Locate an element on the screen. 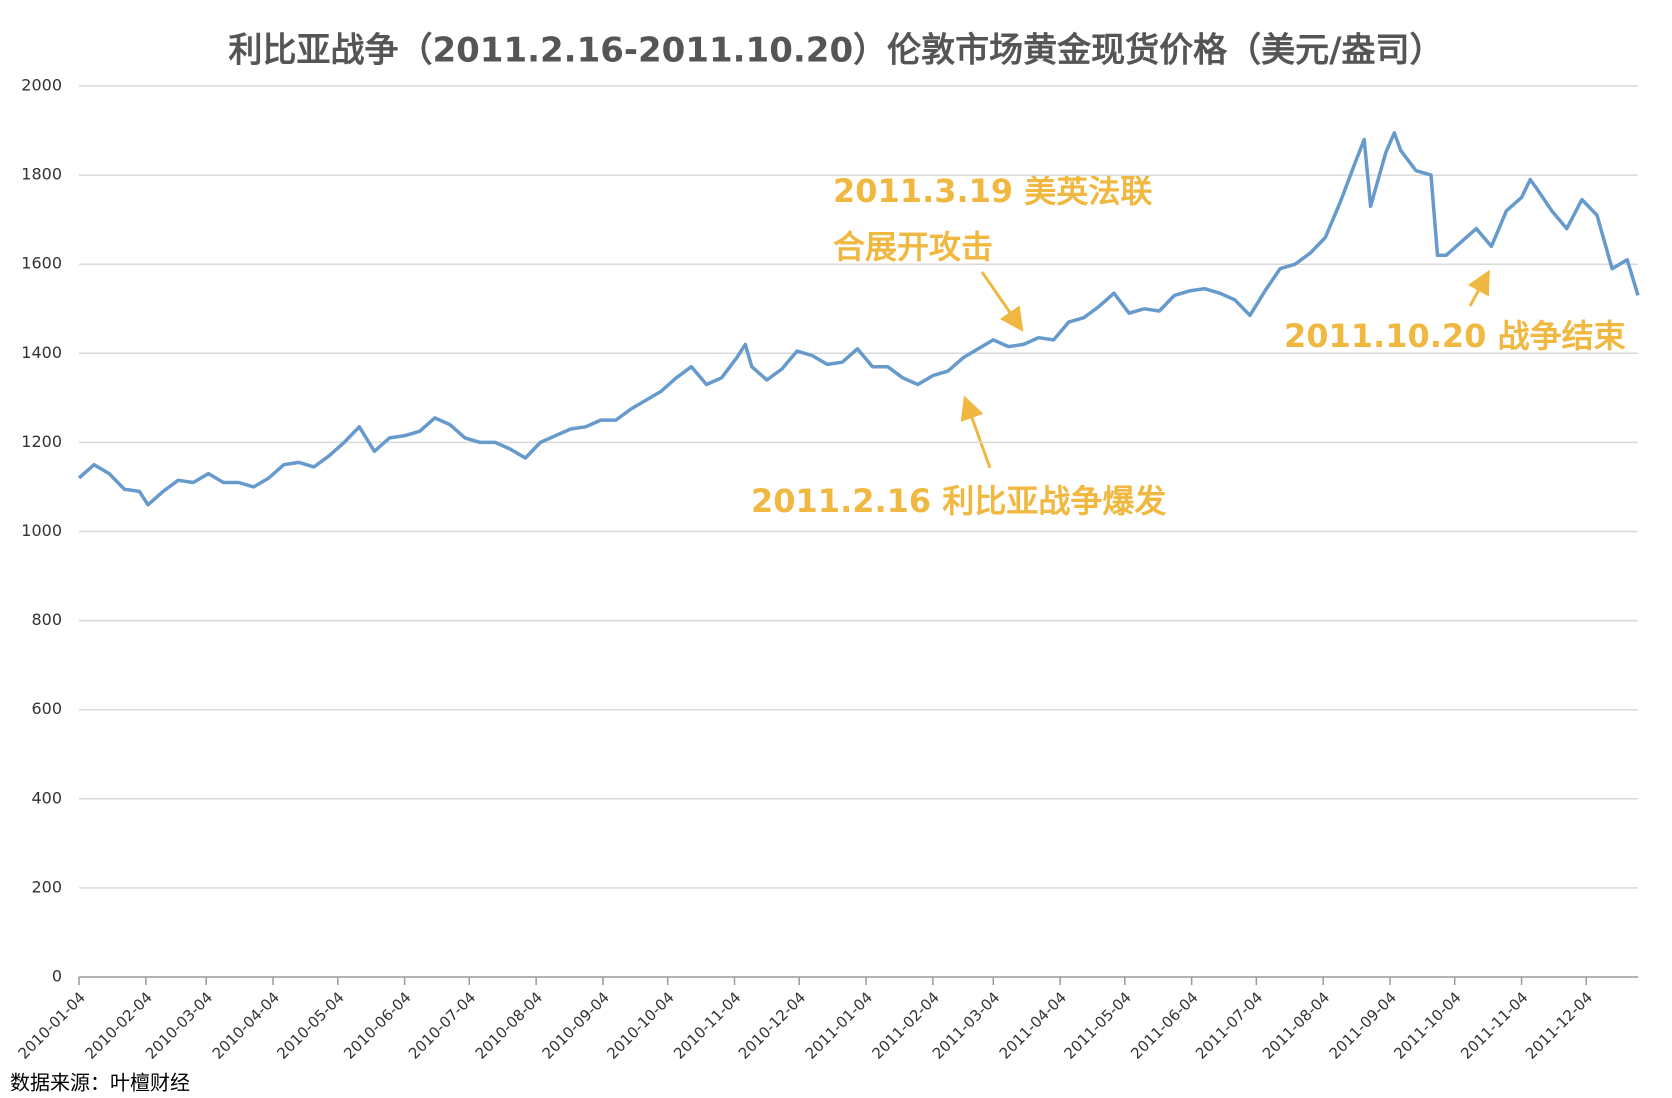 This screenshot has height=1098, width=1672. x-tick-label: 2010-04-04 is located at coordinates (246, 1025).